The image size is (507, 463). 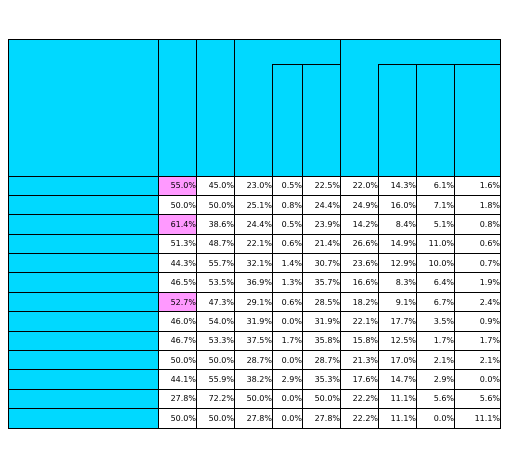 I want to click on table-cell: 23.0%, so click(x=253, y=185).